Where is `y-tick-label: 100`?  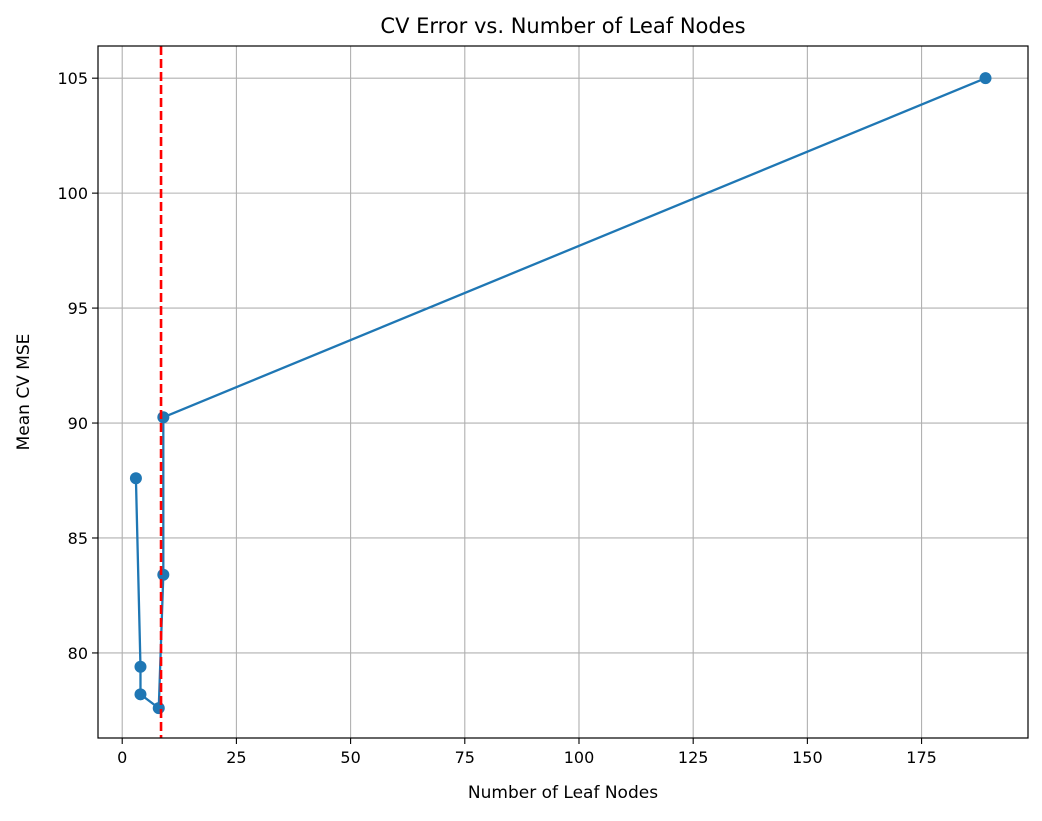 y-tick-label: 100 is located at coordinates (72, 193).